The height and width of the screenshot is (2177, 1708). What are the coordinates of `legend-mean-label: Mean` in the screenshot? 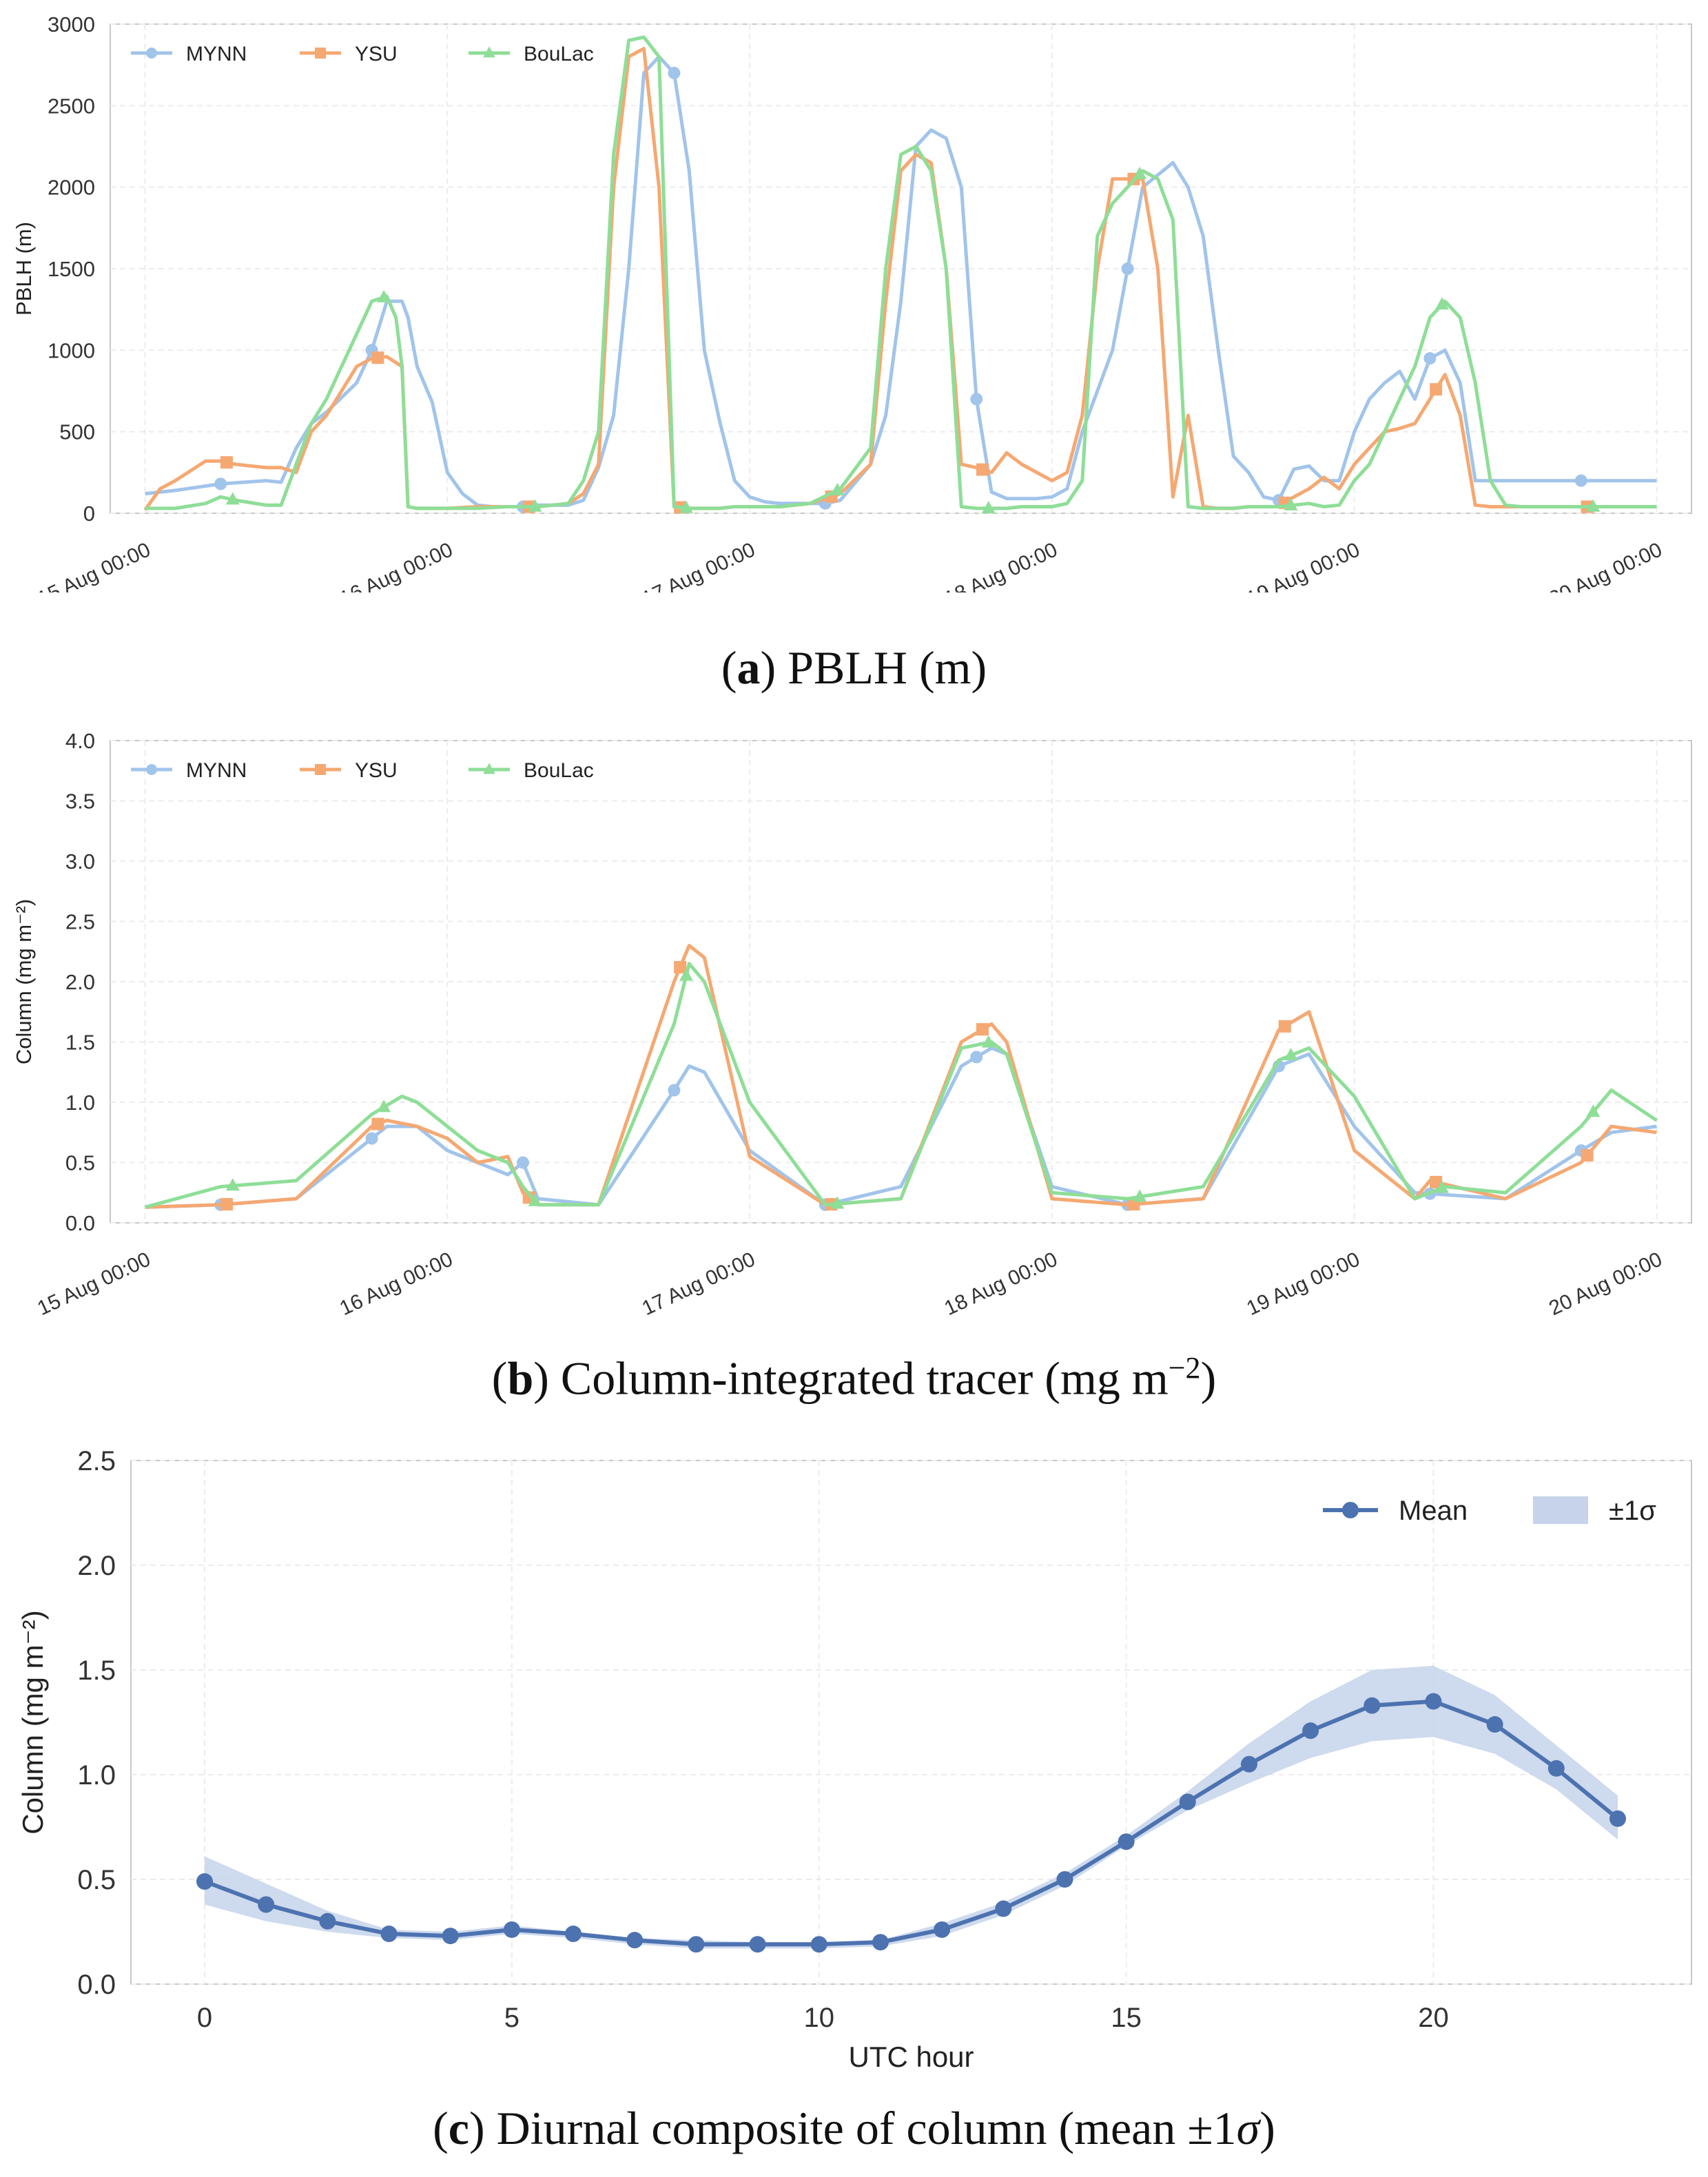 It's located at (1433, 1511).